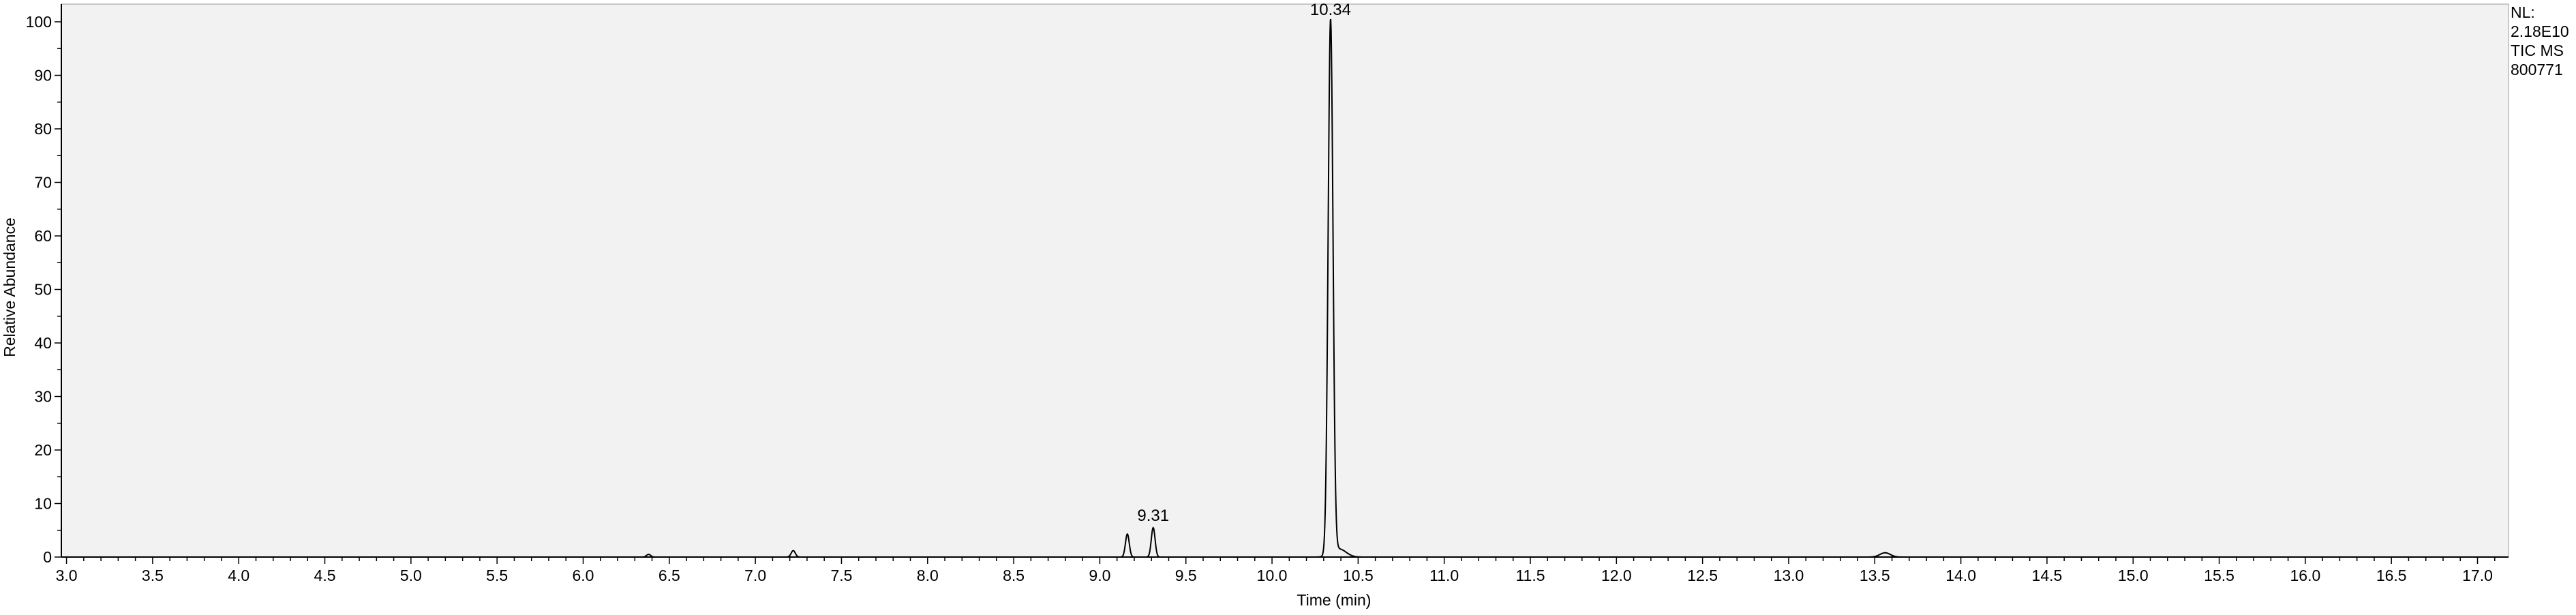 The width and height of the screenshot is (2576, 615). Describe the element at coordinates (239, 575) in the screenshot. I see `x-tick-label: 4.0` at that location.